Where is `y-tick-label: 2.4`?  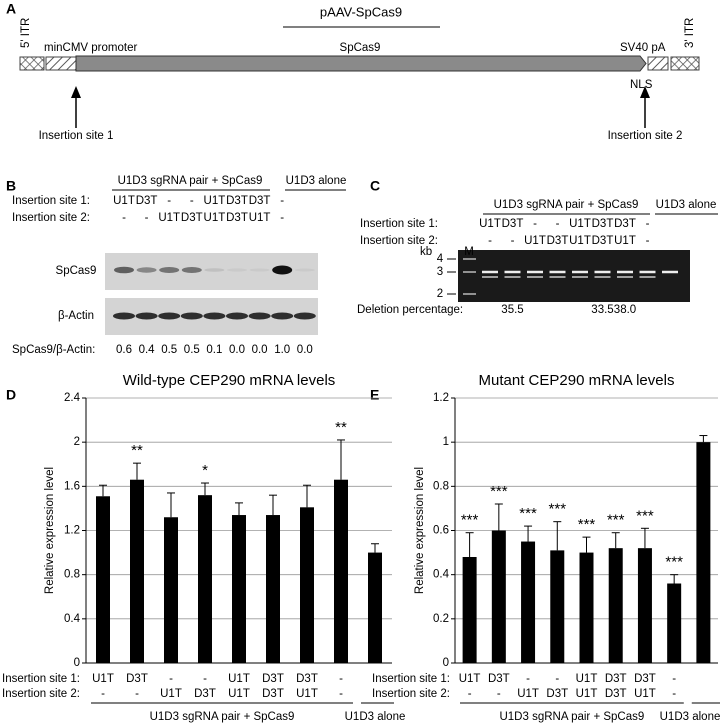 y-tick-label: 2.4 is located at coordinates (72, 398).